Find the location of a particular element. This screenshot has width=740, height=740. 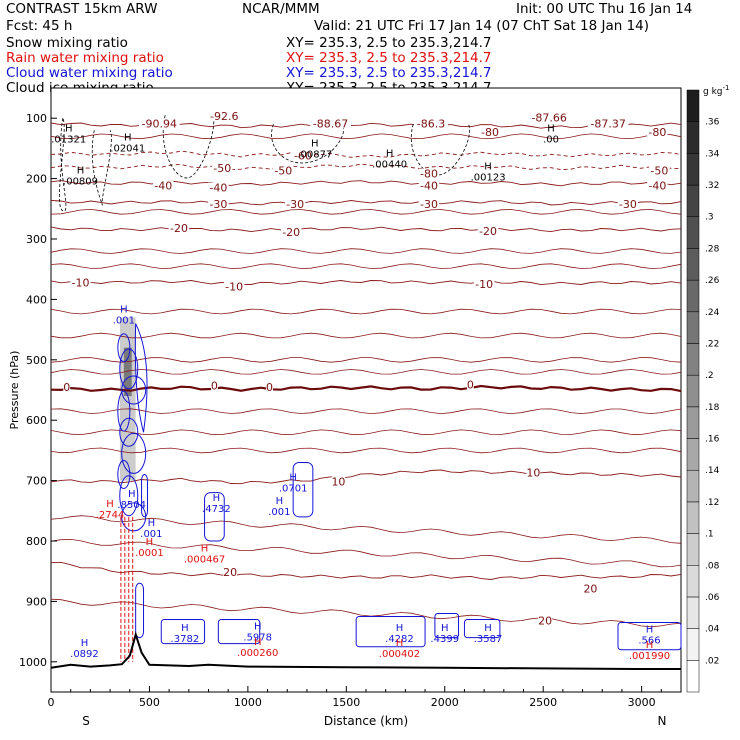

maximum-value: .0701 is located at coordinates (293, 488).